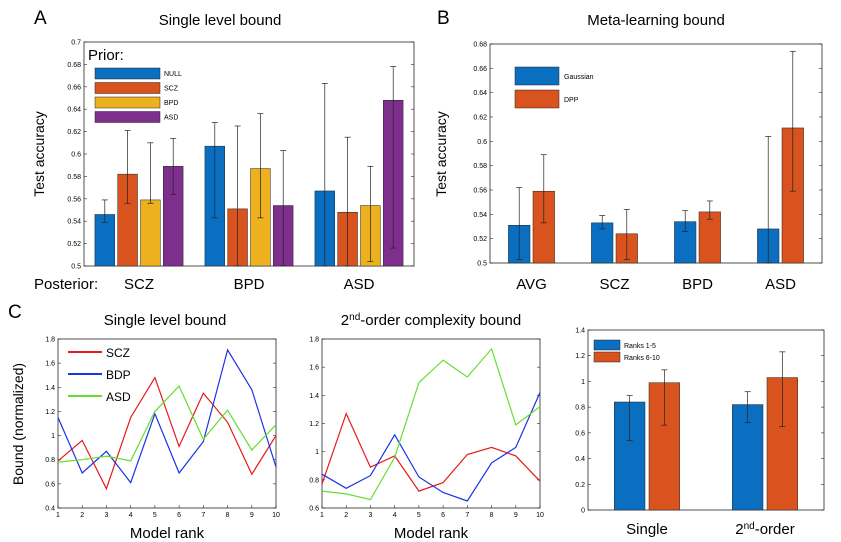  I want to click on legend-swatch-scz, so click(127, 88).